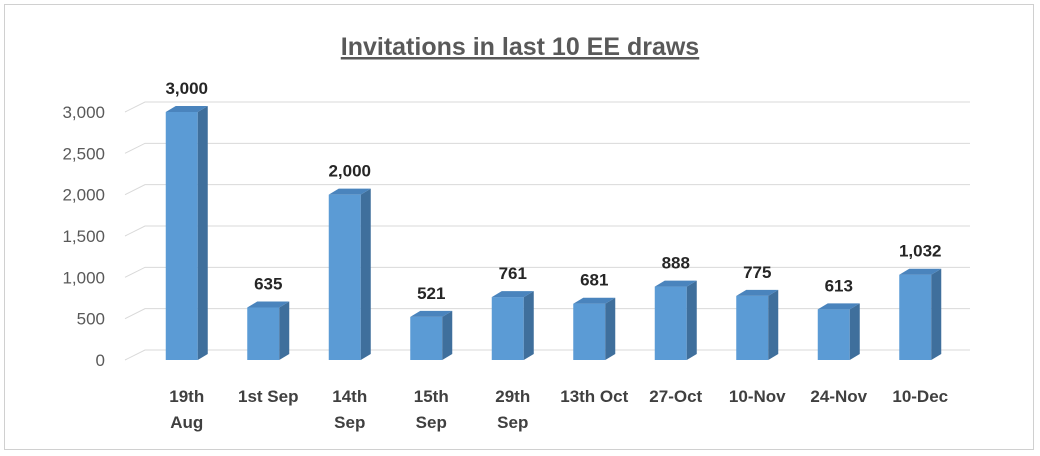  Describe the element at coordinates (100, 360) in the screenshot. I see `y-tick-label: 0` at that location.